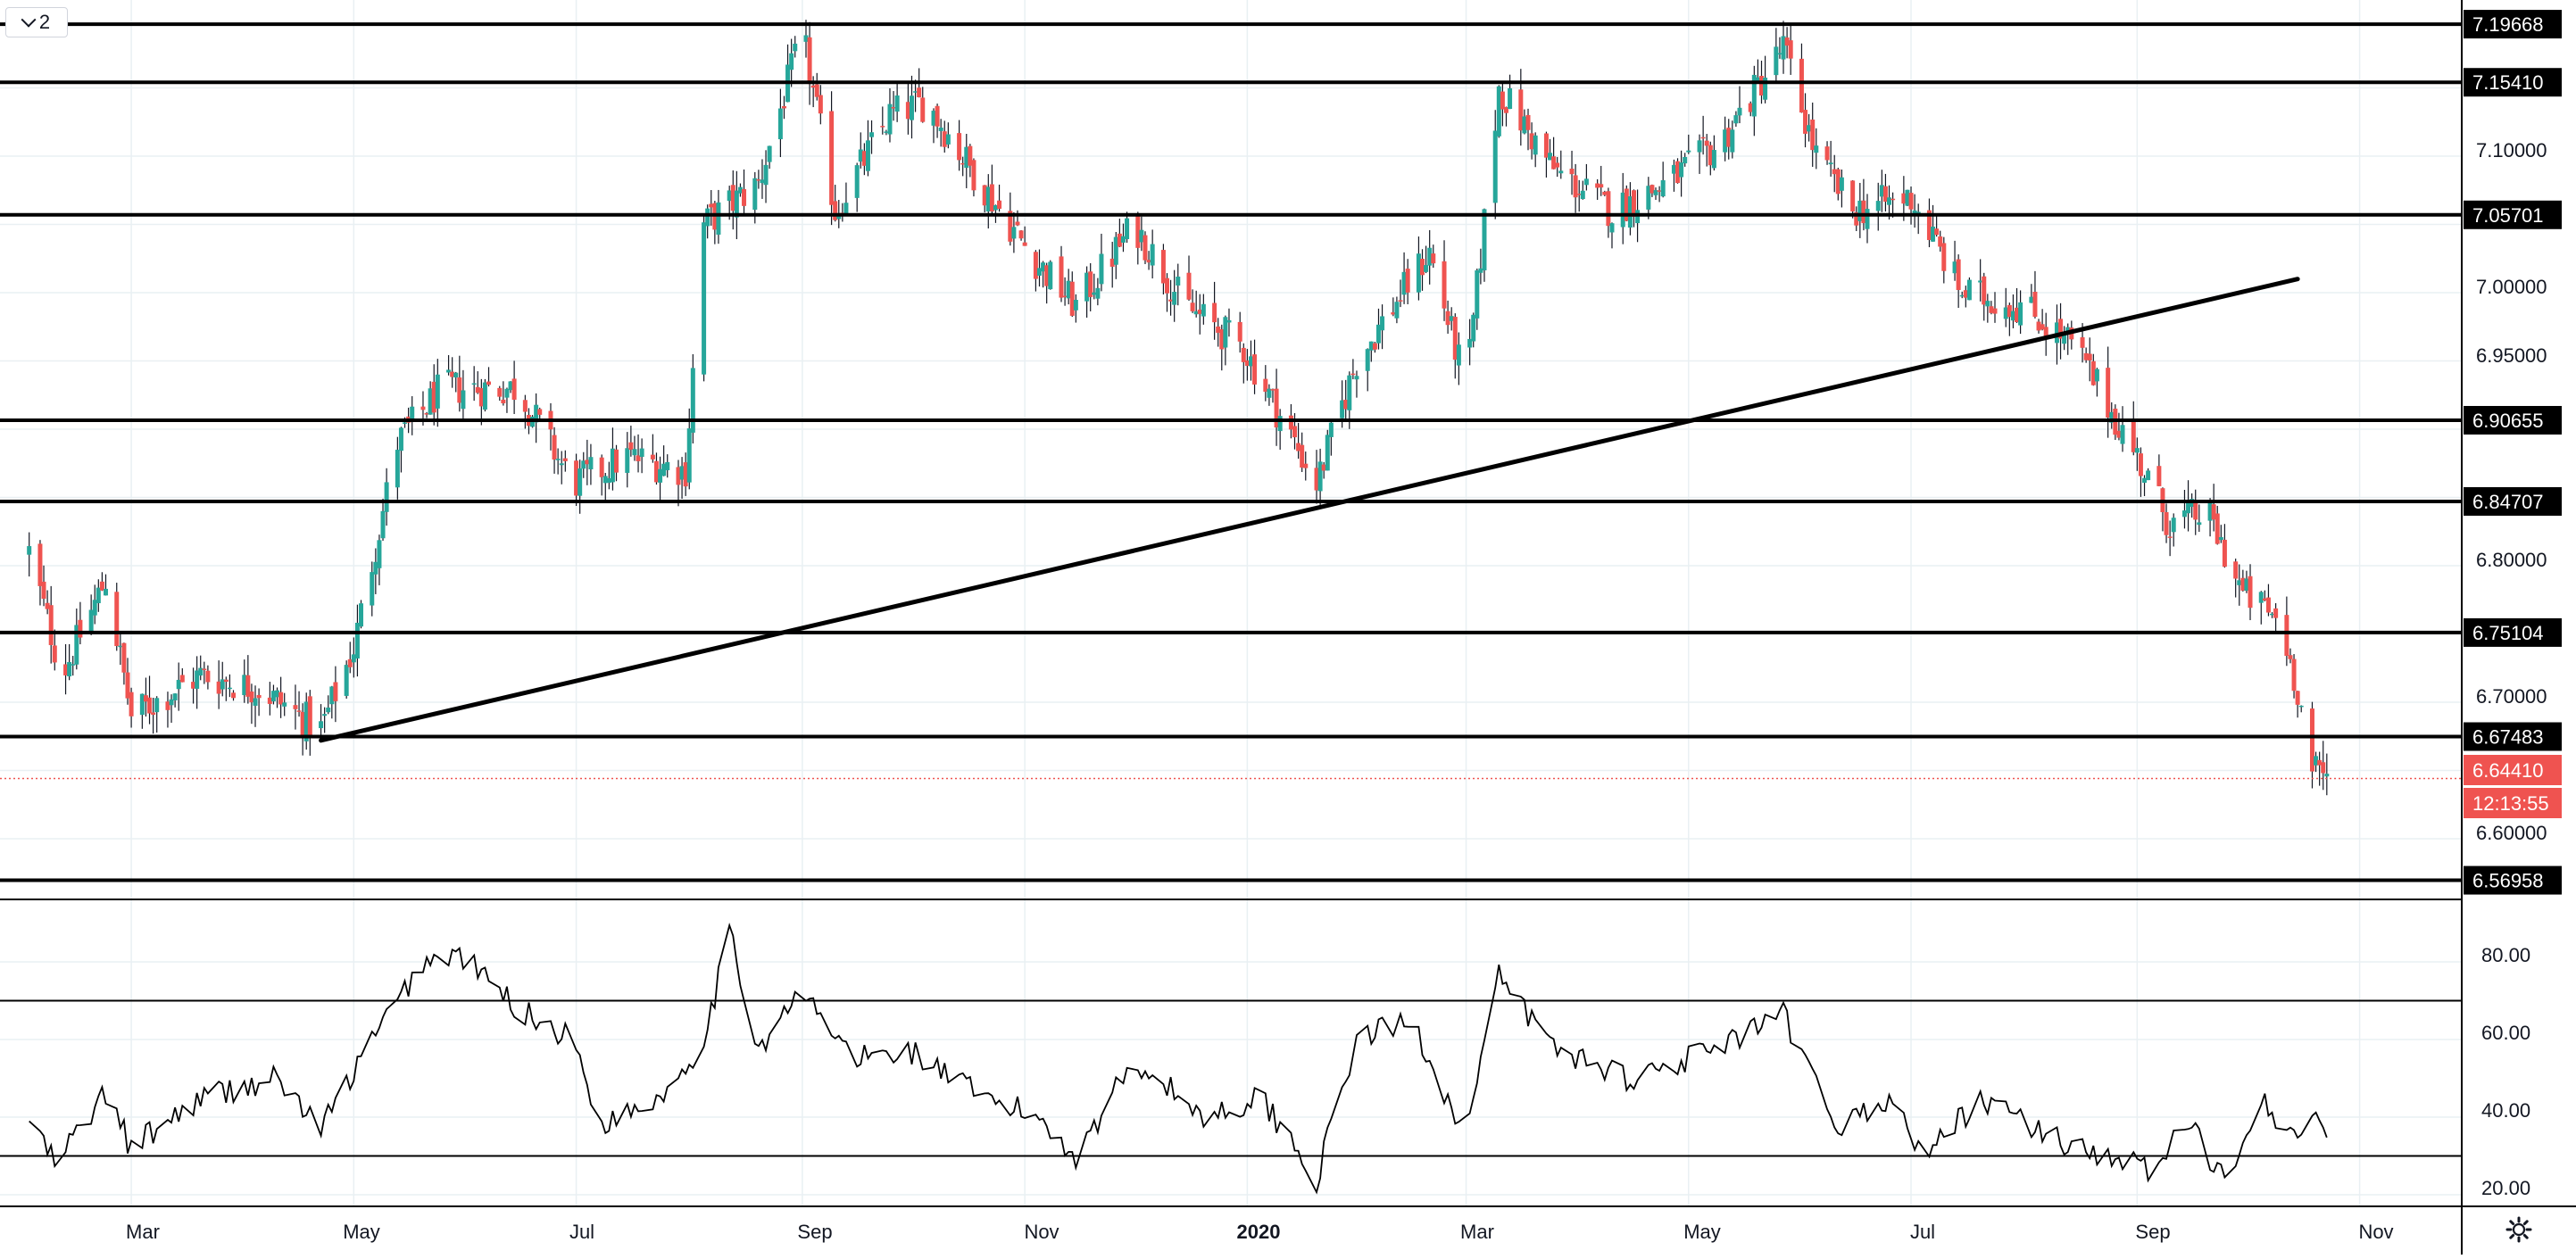 The image size is (2576, 1259). What do you see at coordinates (2505, 1072) in the screenshot?
I see `rsi-axis: 80.00 60.00 40.00 20.00` at bounding box center [2505, 1072].